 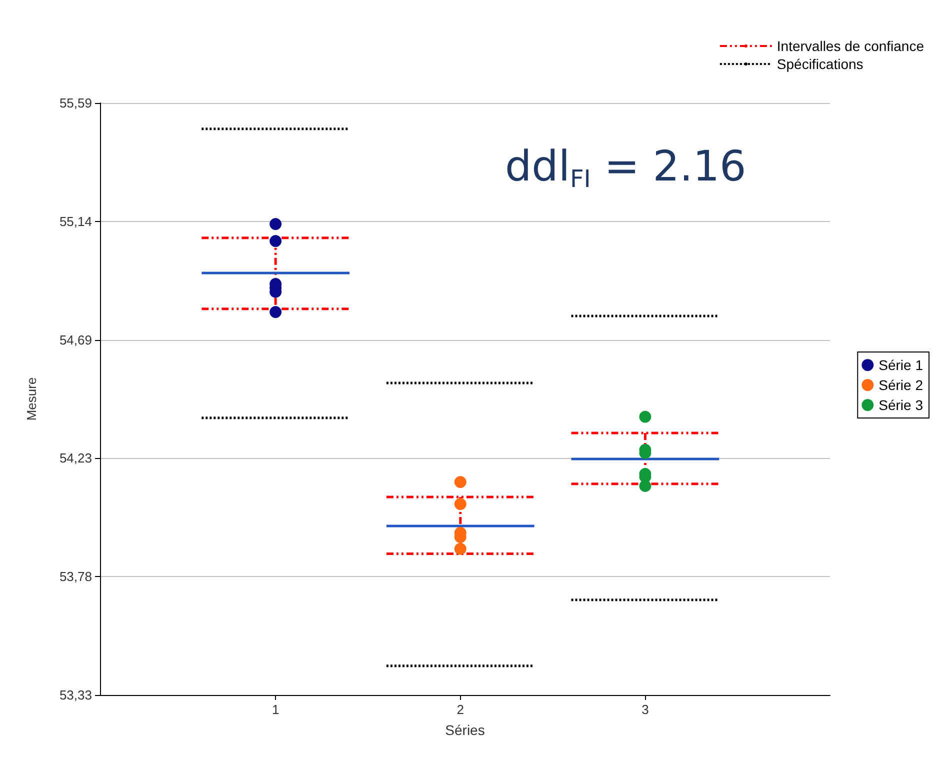 I want to click on legend-label: Série 1, so click(x=901, y=365).